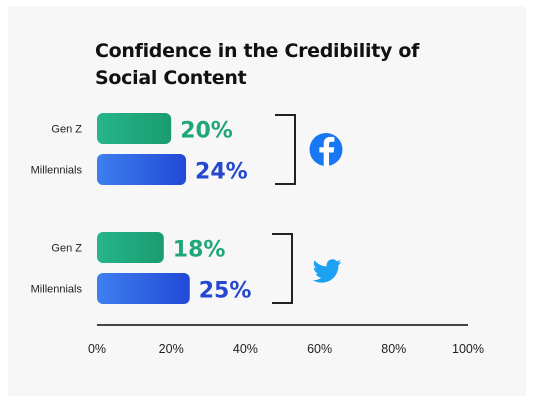 Image resolution: width=535 pixels, height=409 pixels. I want to click on twitter-icon, so click(327, 271).